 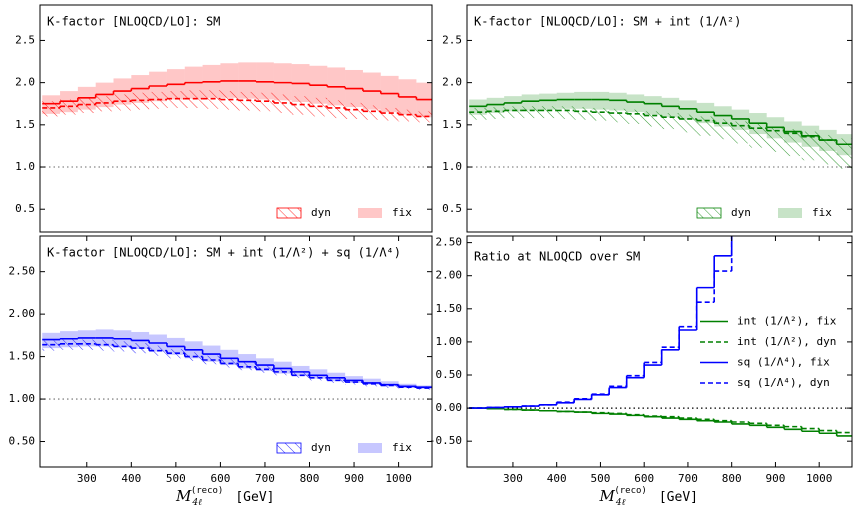 I want to click on panel-title: K-factor [NLOQCD/LO]: SM + int (1/Λ²), so click(x=607, y=22).